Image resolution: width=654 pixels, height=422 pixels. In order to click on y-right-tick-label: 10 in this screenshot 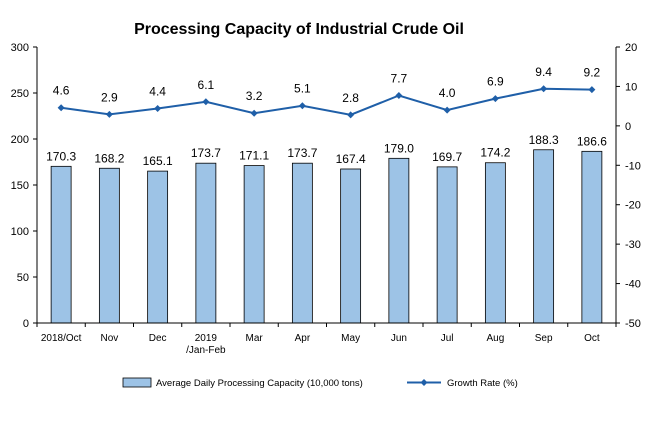, I will do `click(631, 87)`.